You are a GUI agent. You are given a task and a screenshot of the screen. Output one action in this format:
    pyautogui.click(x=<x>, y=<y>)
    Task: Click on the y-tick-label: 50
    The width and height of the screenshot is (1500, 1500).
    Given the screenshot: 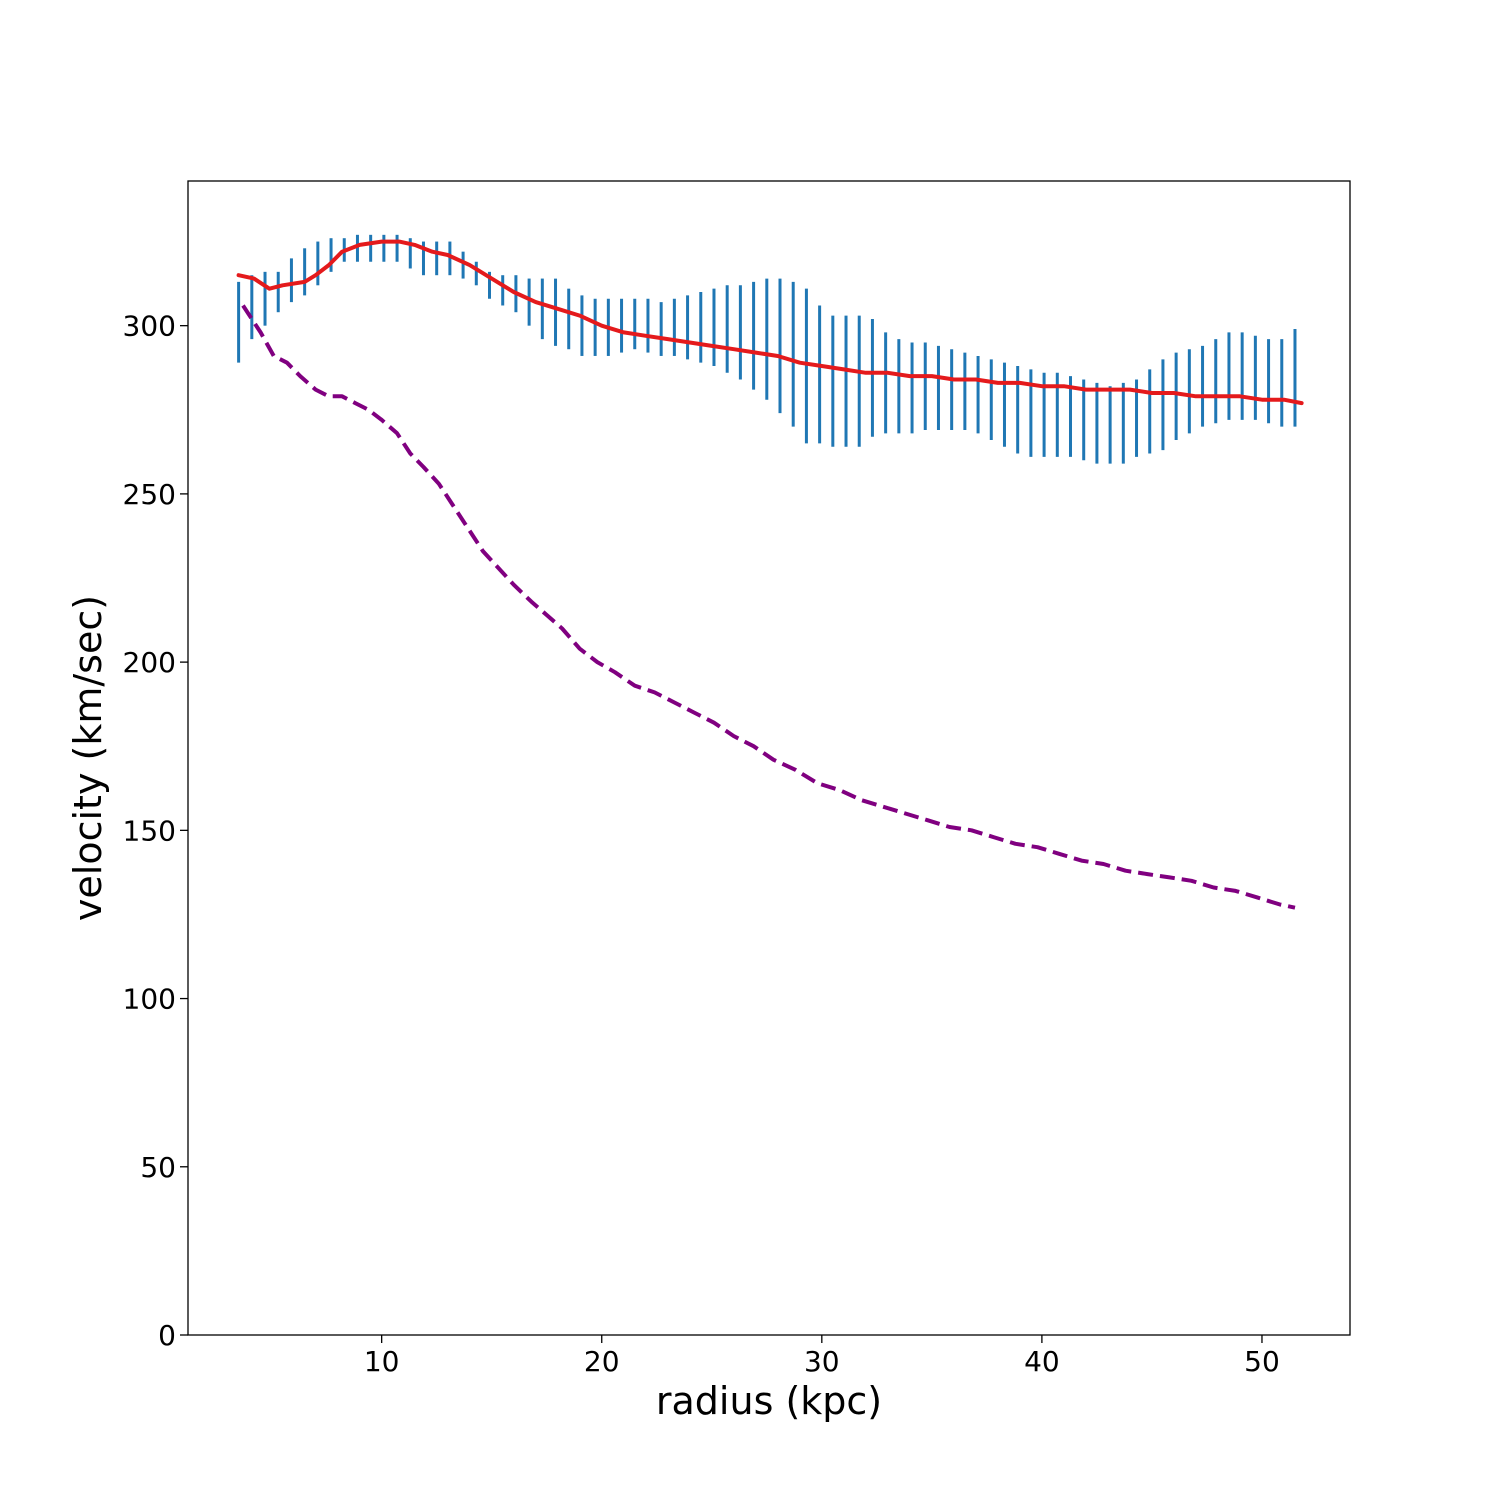 What is the action you would take?
    pyautogui.click(x=158, y=1167)
    